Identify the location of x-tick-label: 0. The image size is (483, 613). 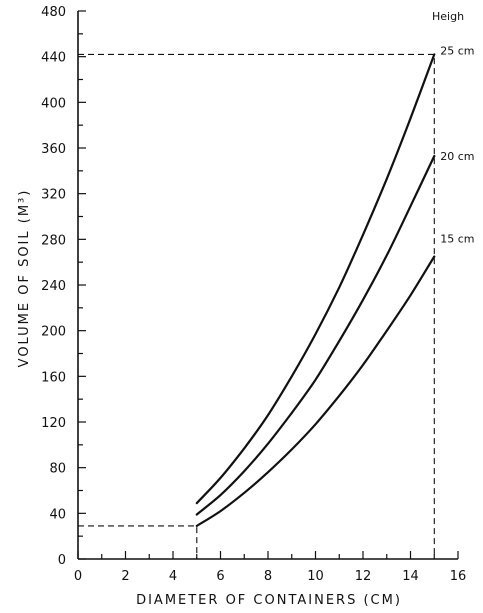
(78, 576).